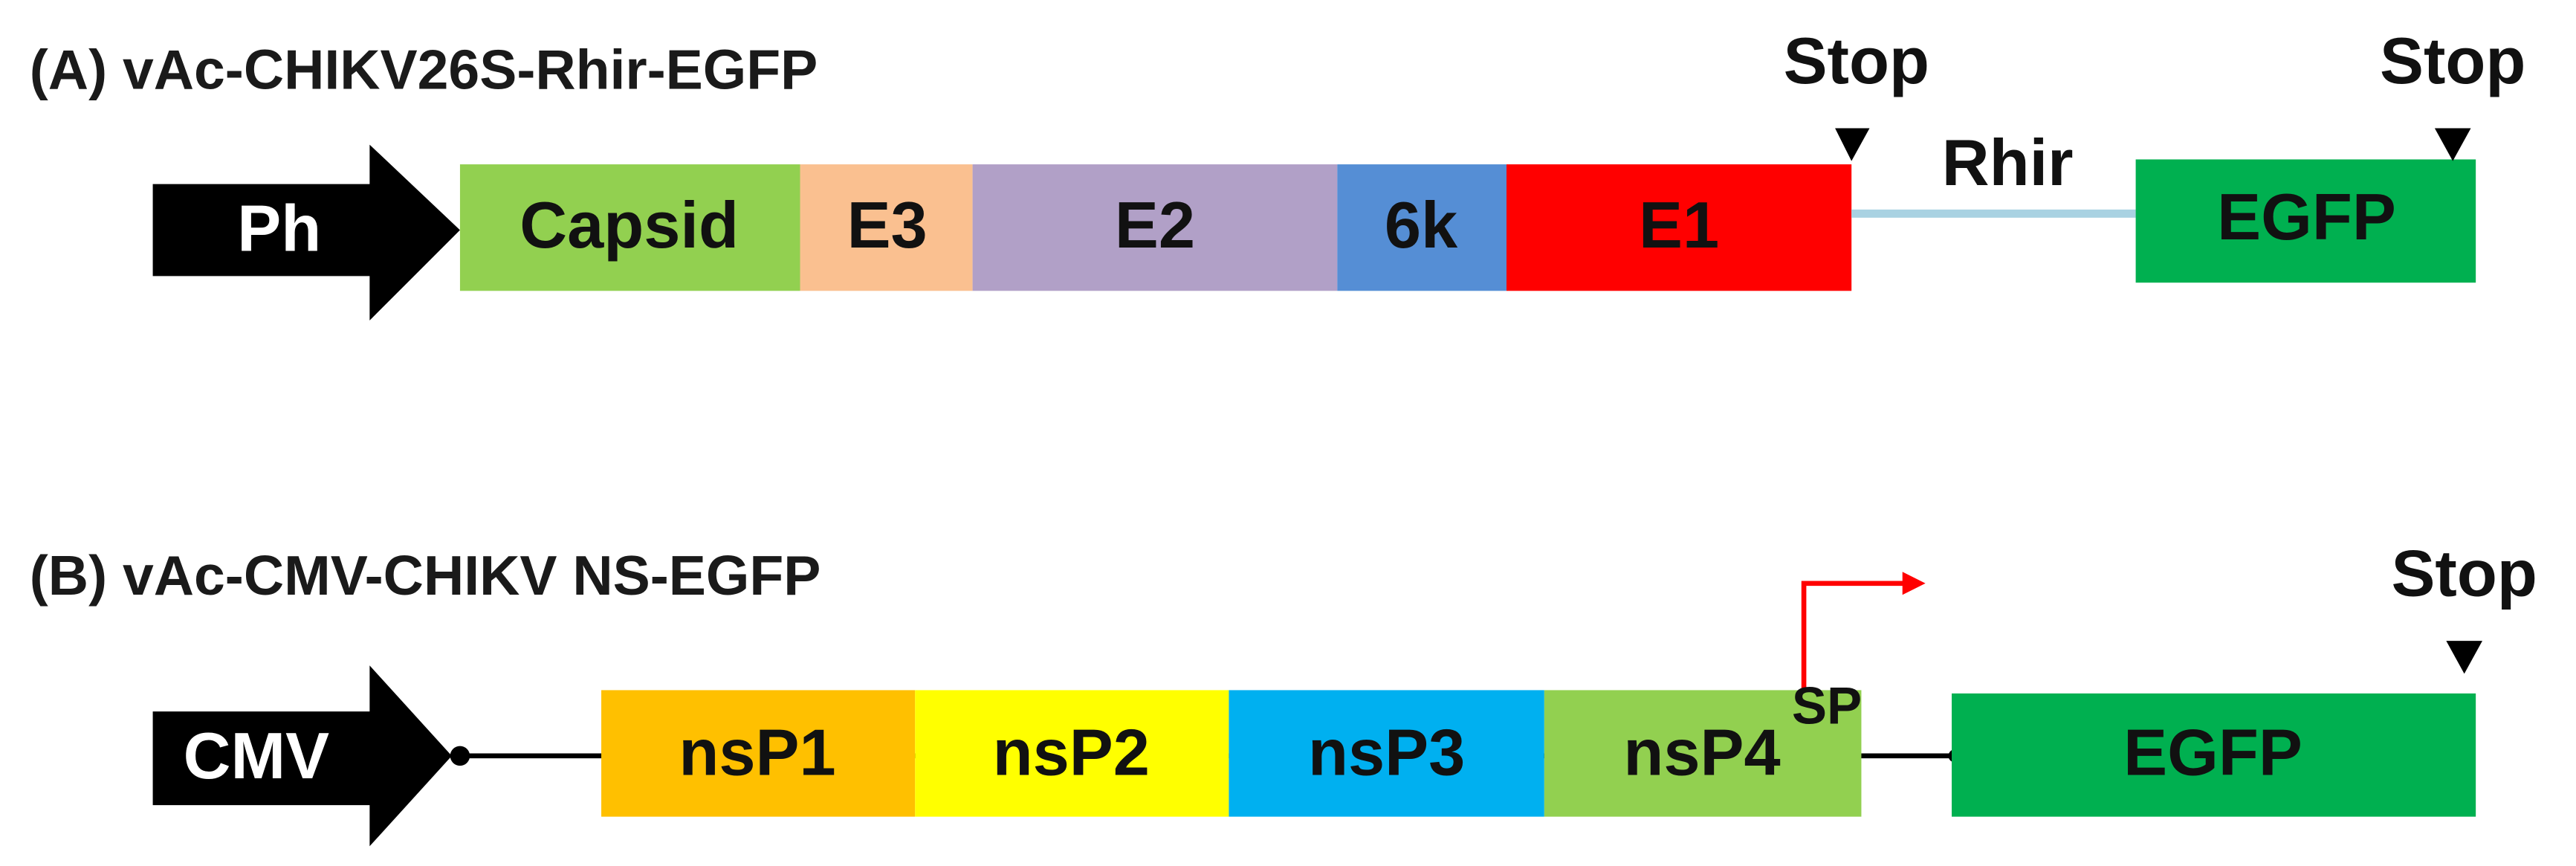  Describe the element at coordinates (460, 756) in the screenshot. I see `junction-dot` at that location.